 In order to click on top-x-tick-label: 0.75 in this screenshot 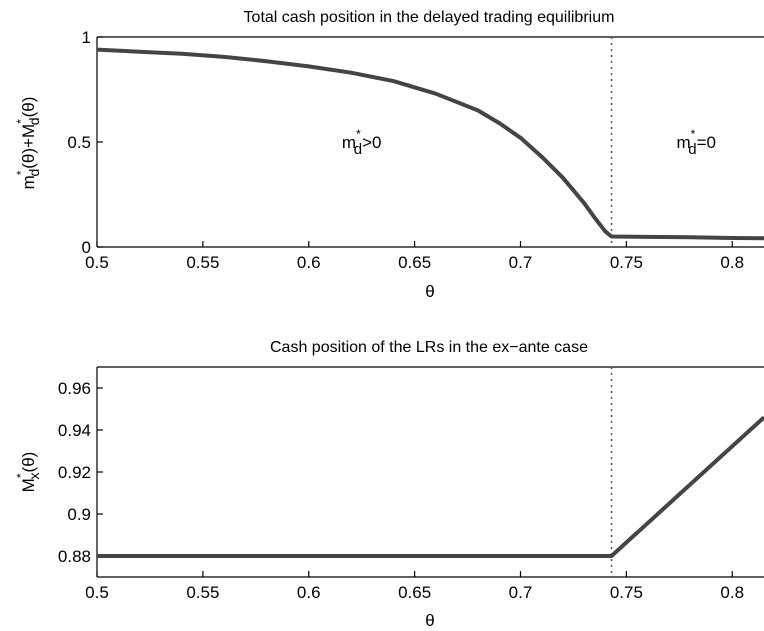, I will do `click(626, 262)`.